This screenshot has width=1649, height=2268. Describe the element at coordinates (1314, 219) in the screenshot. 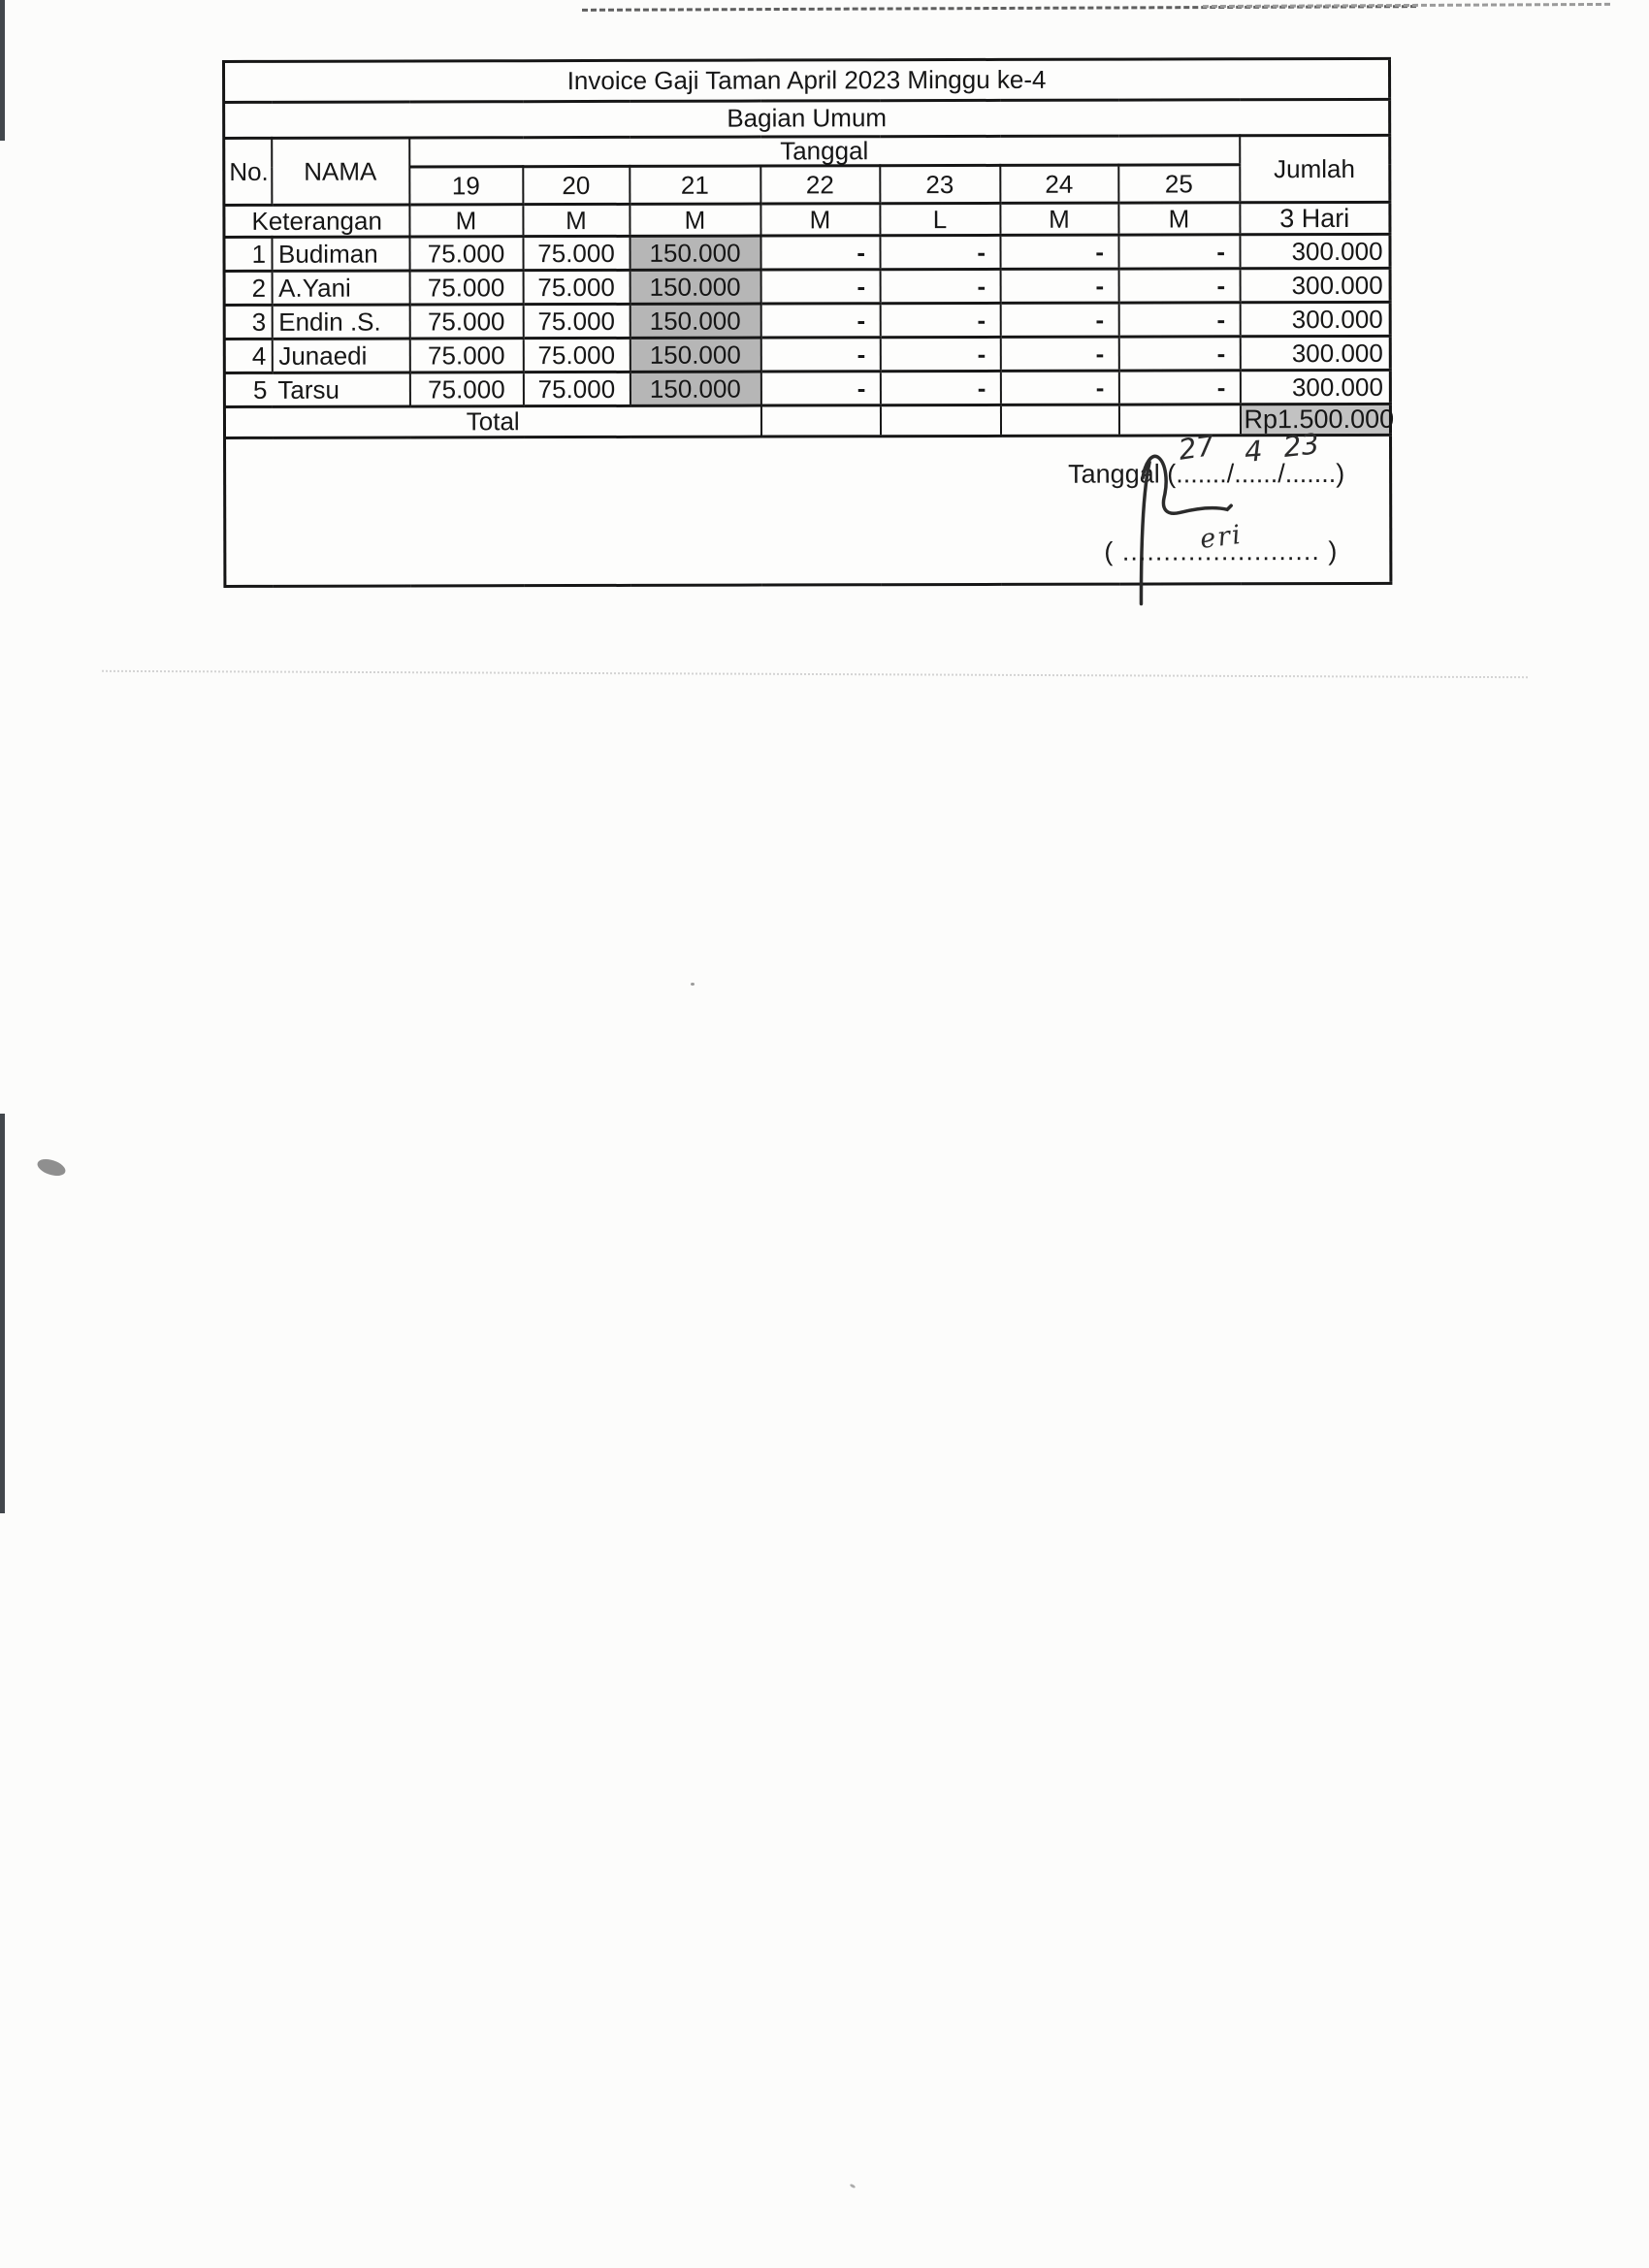

I see `jumlah-days: 3 Hari` at that location.